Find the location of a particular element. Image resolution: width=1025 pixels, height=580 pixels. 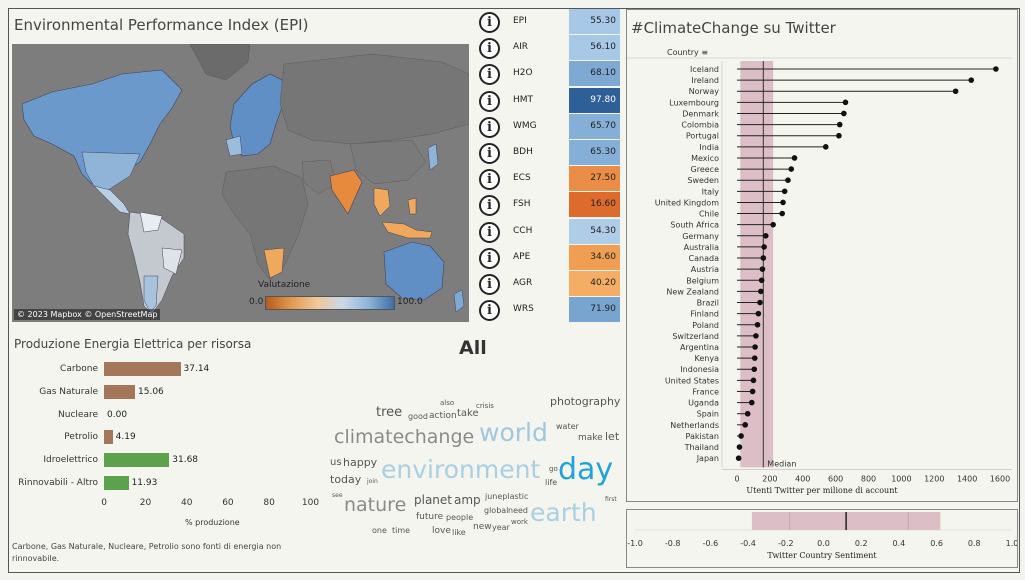

epi-row-agr: i AGR 40.20 is located at coordinates (547, 284).